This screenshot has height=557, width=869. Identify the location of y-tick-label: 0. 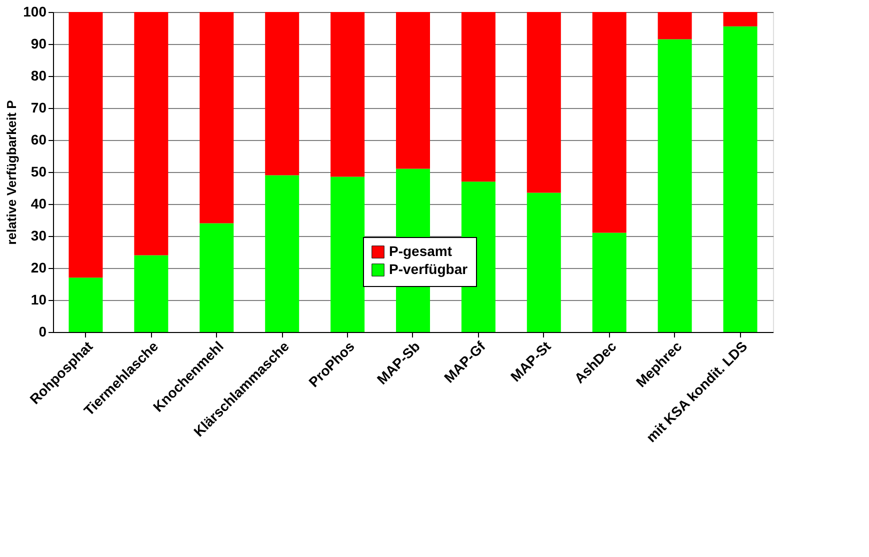
(42, 332).